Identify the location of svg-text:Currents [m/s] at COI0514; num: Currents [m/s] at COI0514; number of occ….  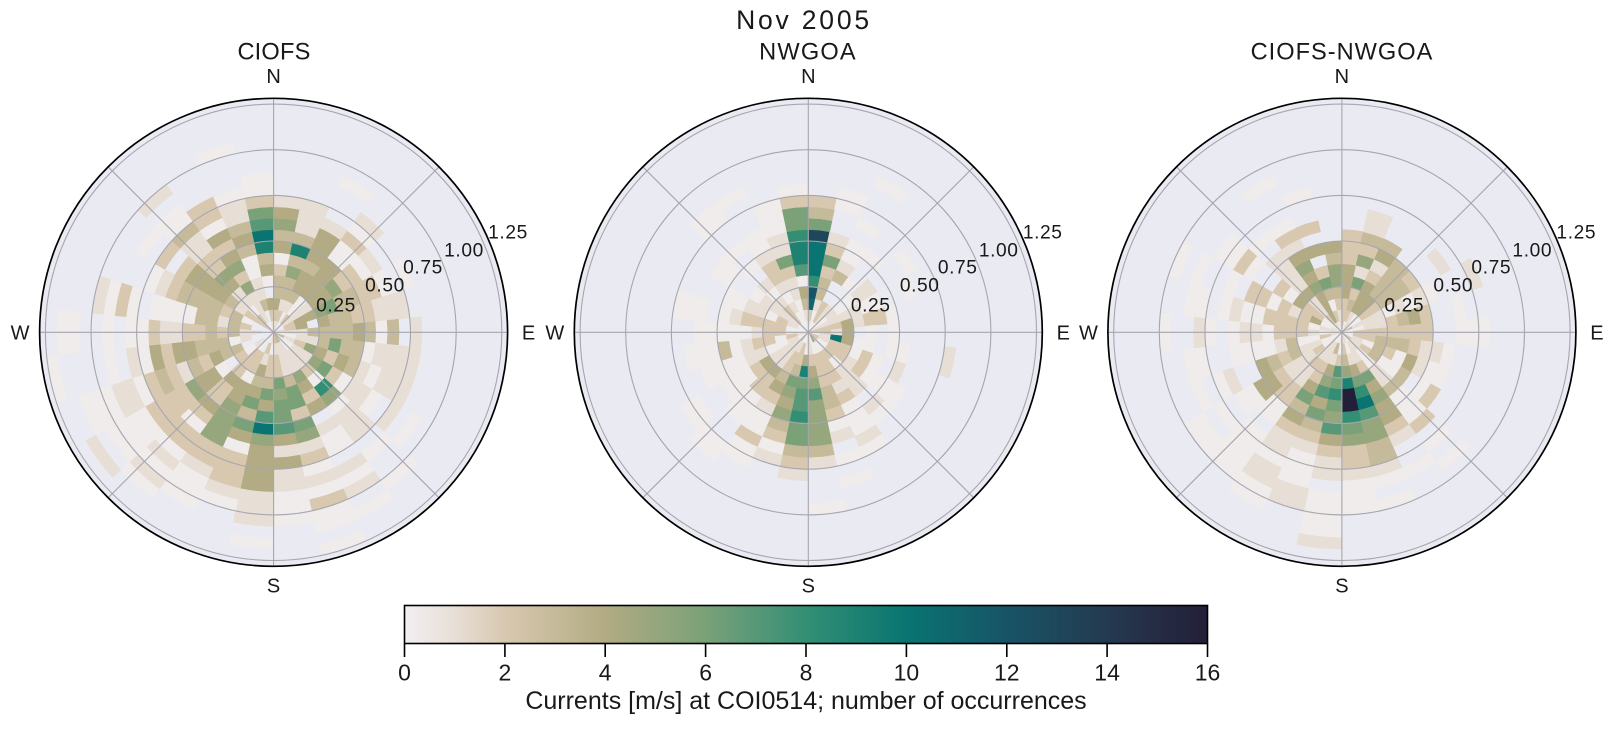
(805, 701).